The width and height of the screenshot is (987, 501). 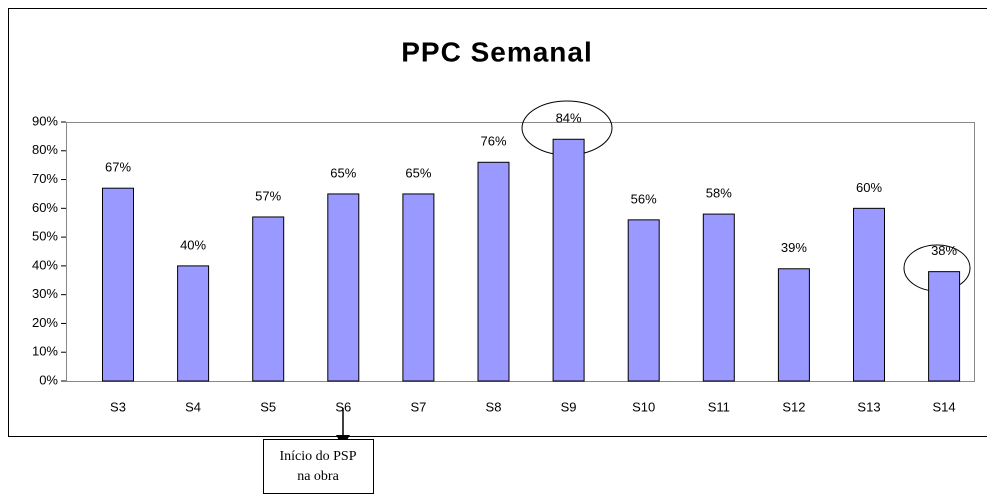 What do you see at coordinates (268, 195) in the screenshot?
I see `data-label: 57%` at bounding box center [268, 195].